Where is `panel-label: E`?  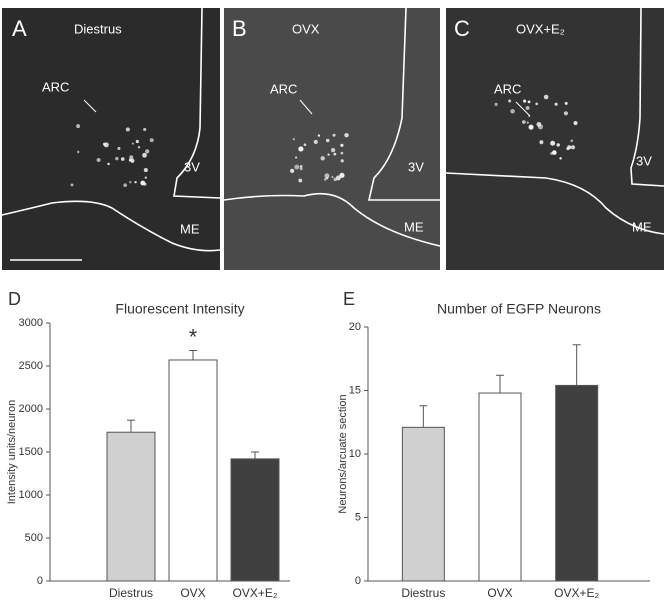
panel-label: E is located at coordinates (349, 299).